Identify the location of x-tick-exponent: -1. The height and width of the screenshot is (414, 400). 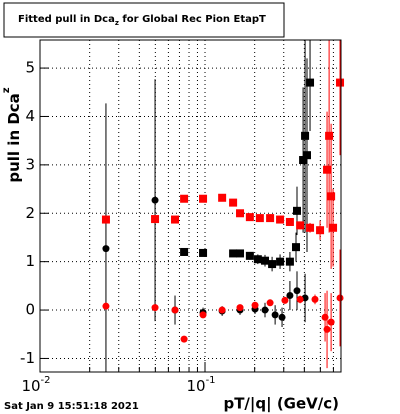
(211, 380).